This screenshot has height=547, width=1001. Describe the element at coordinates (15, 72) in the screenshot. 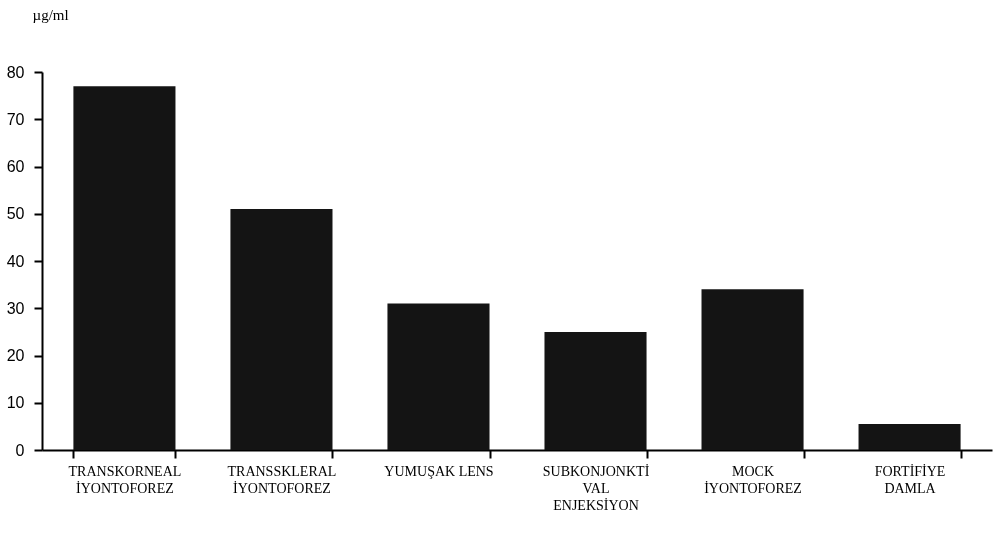

I see `y-tick-label: 80` at that location.